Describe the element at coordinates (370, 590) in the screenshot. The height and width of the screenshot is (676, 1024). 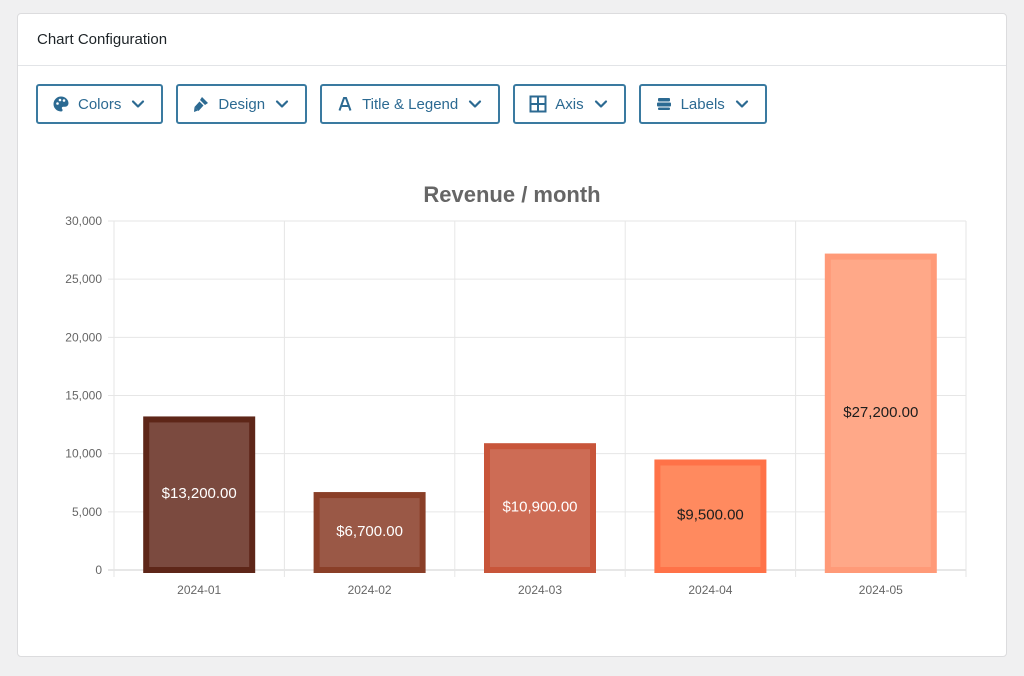
I see `x-tick-label: 2024-02` at that location.